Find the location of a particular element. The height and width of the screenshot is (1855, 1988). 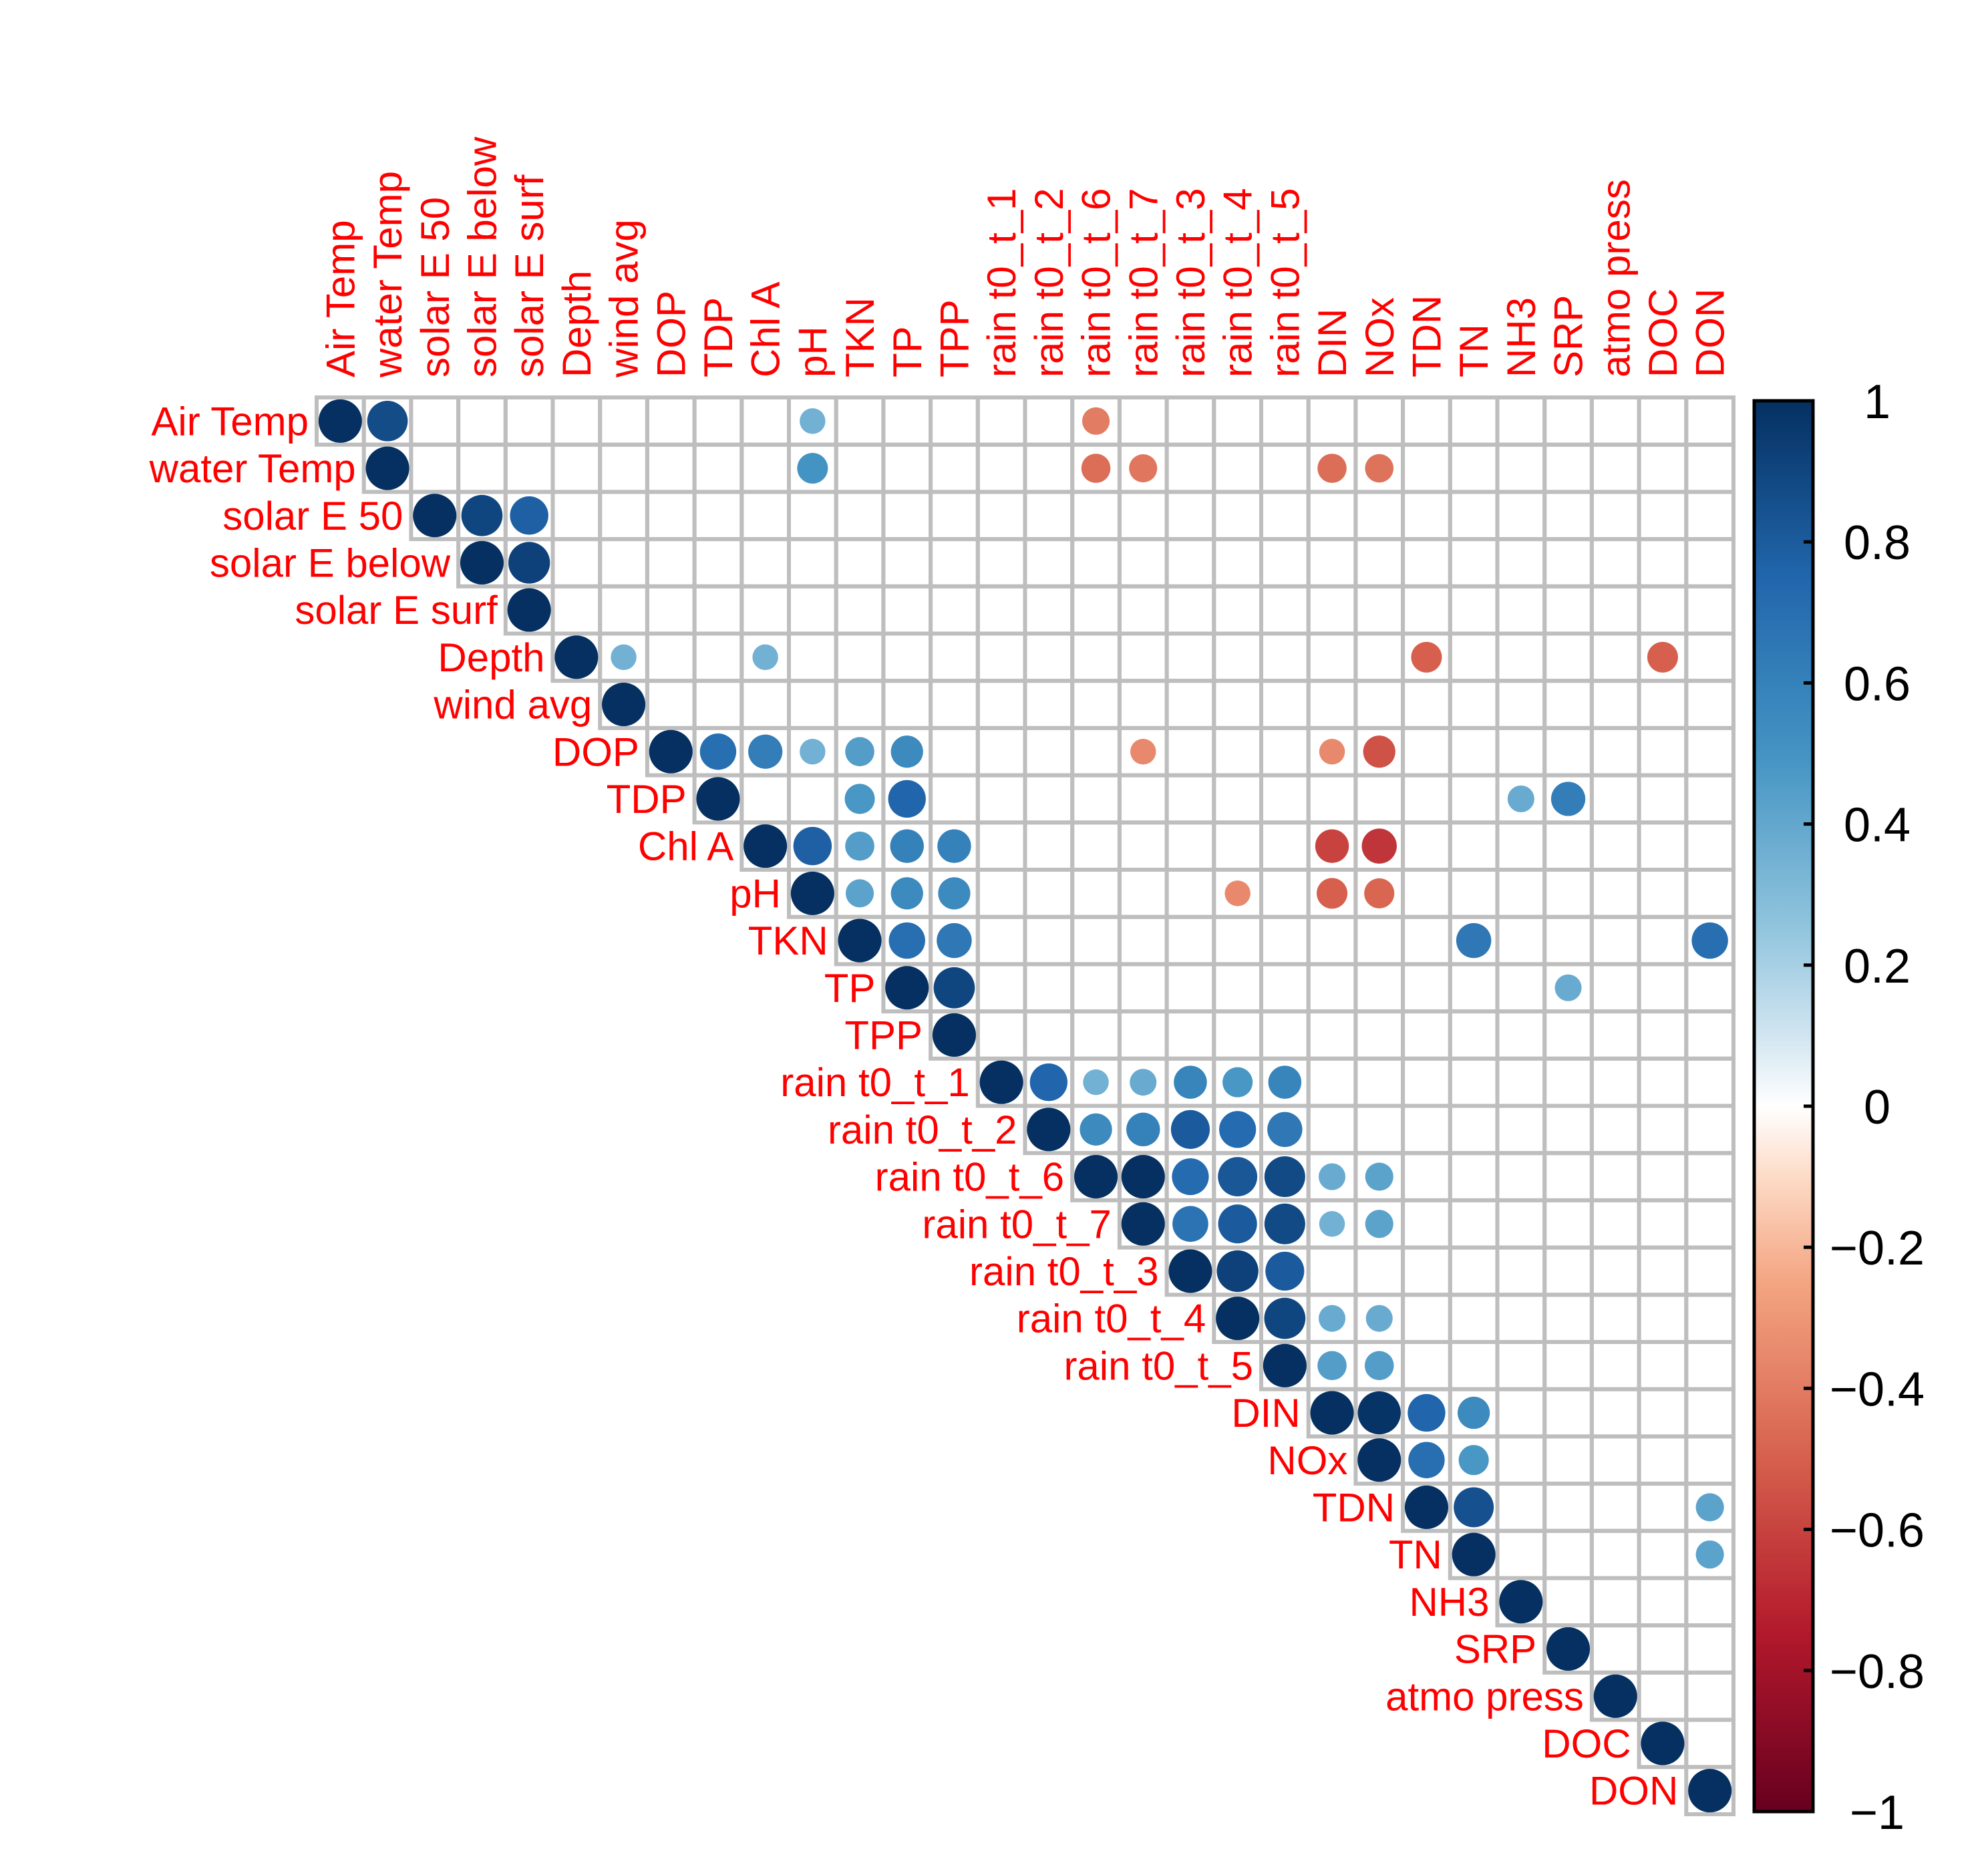

row-label-rain-t0-t-7: rain t0_t_7 is located at coordinates (1017, 1224).